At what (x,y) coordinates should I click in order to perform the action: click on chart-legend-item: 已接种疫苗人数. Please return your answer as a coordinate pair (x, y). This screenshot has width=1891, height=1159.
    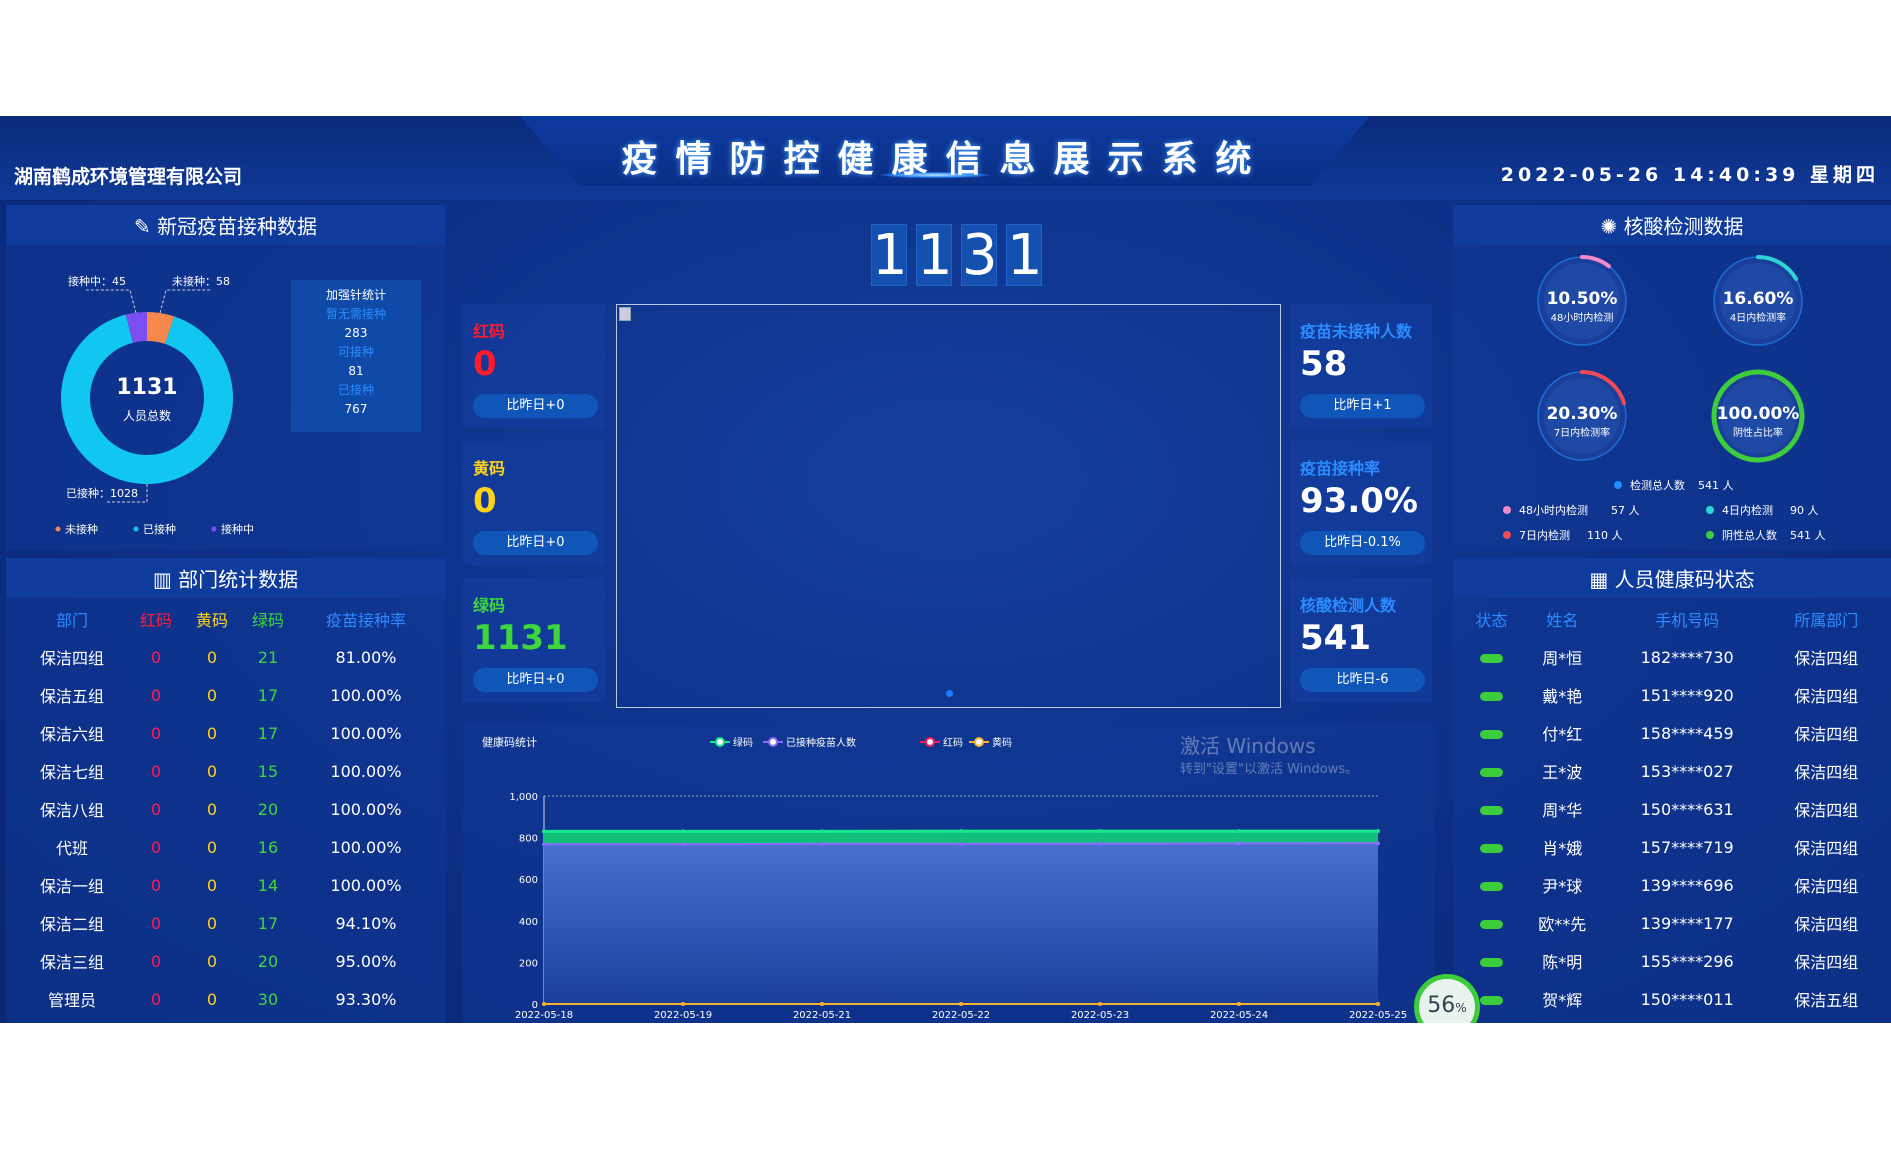
    Looking at the image, I should click on (821, 742).